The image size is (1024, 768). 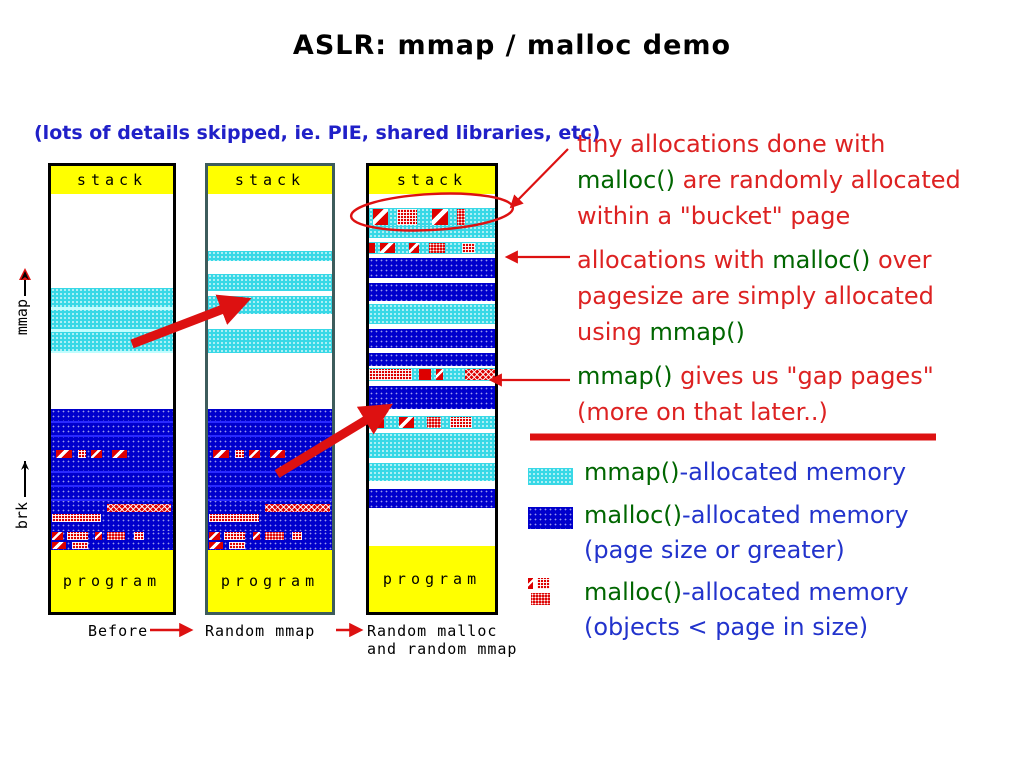 I want to click on brk-axis-label: brk, so click(x=22, y=516).